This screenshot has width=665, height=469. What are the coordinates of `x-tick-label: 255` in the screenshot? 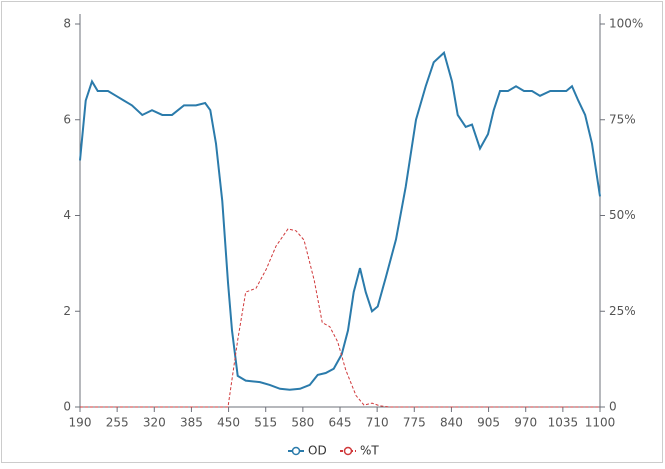 It's located at (117, 423).